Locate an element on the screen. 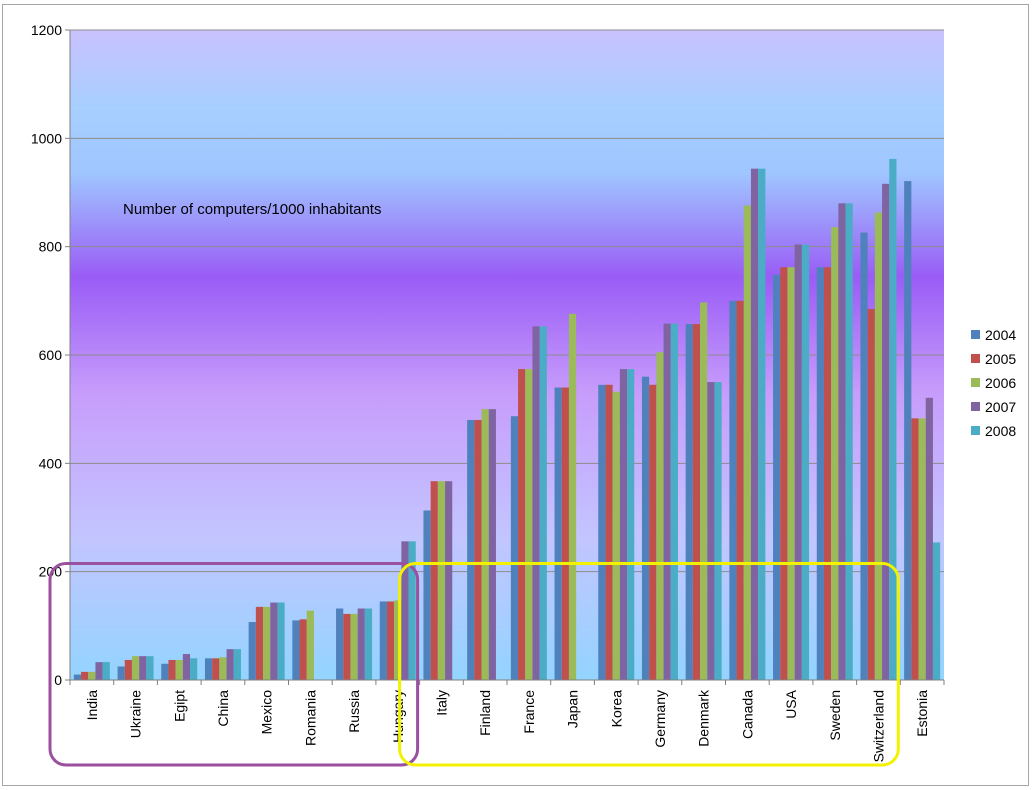  bar-estonia-2006 is located at coordinates (922, 549).